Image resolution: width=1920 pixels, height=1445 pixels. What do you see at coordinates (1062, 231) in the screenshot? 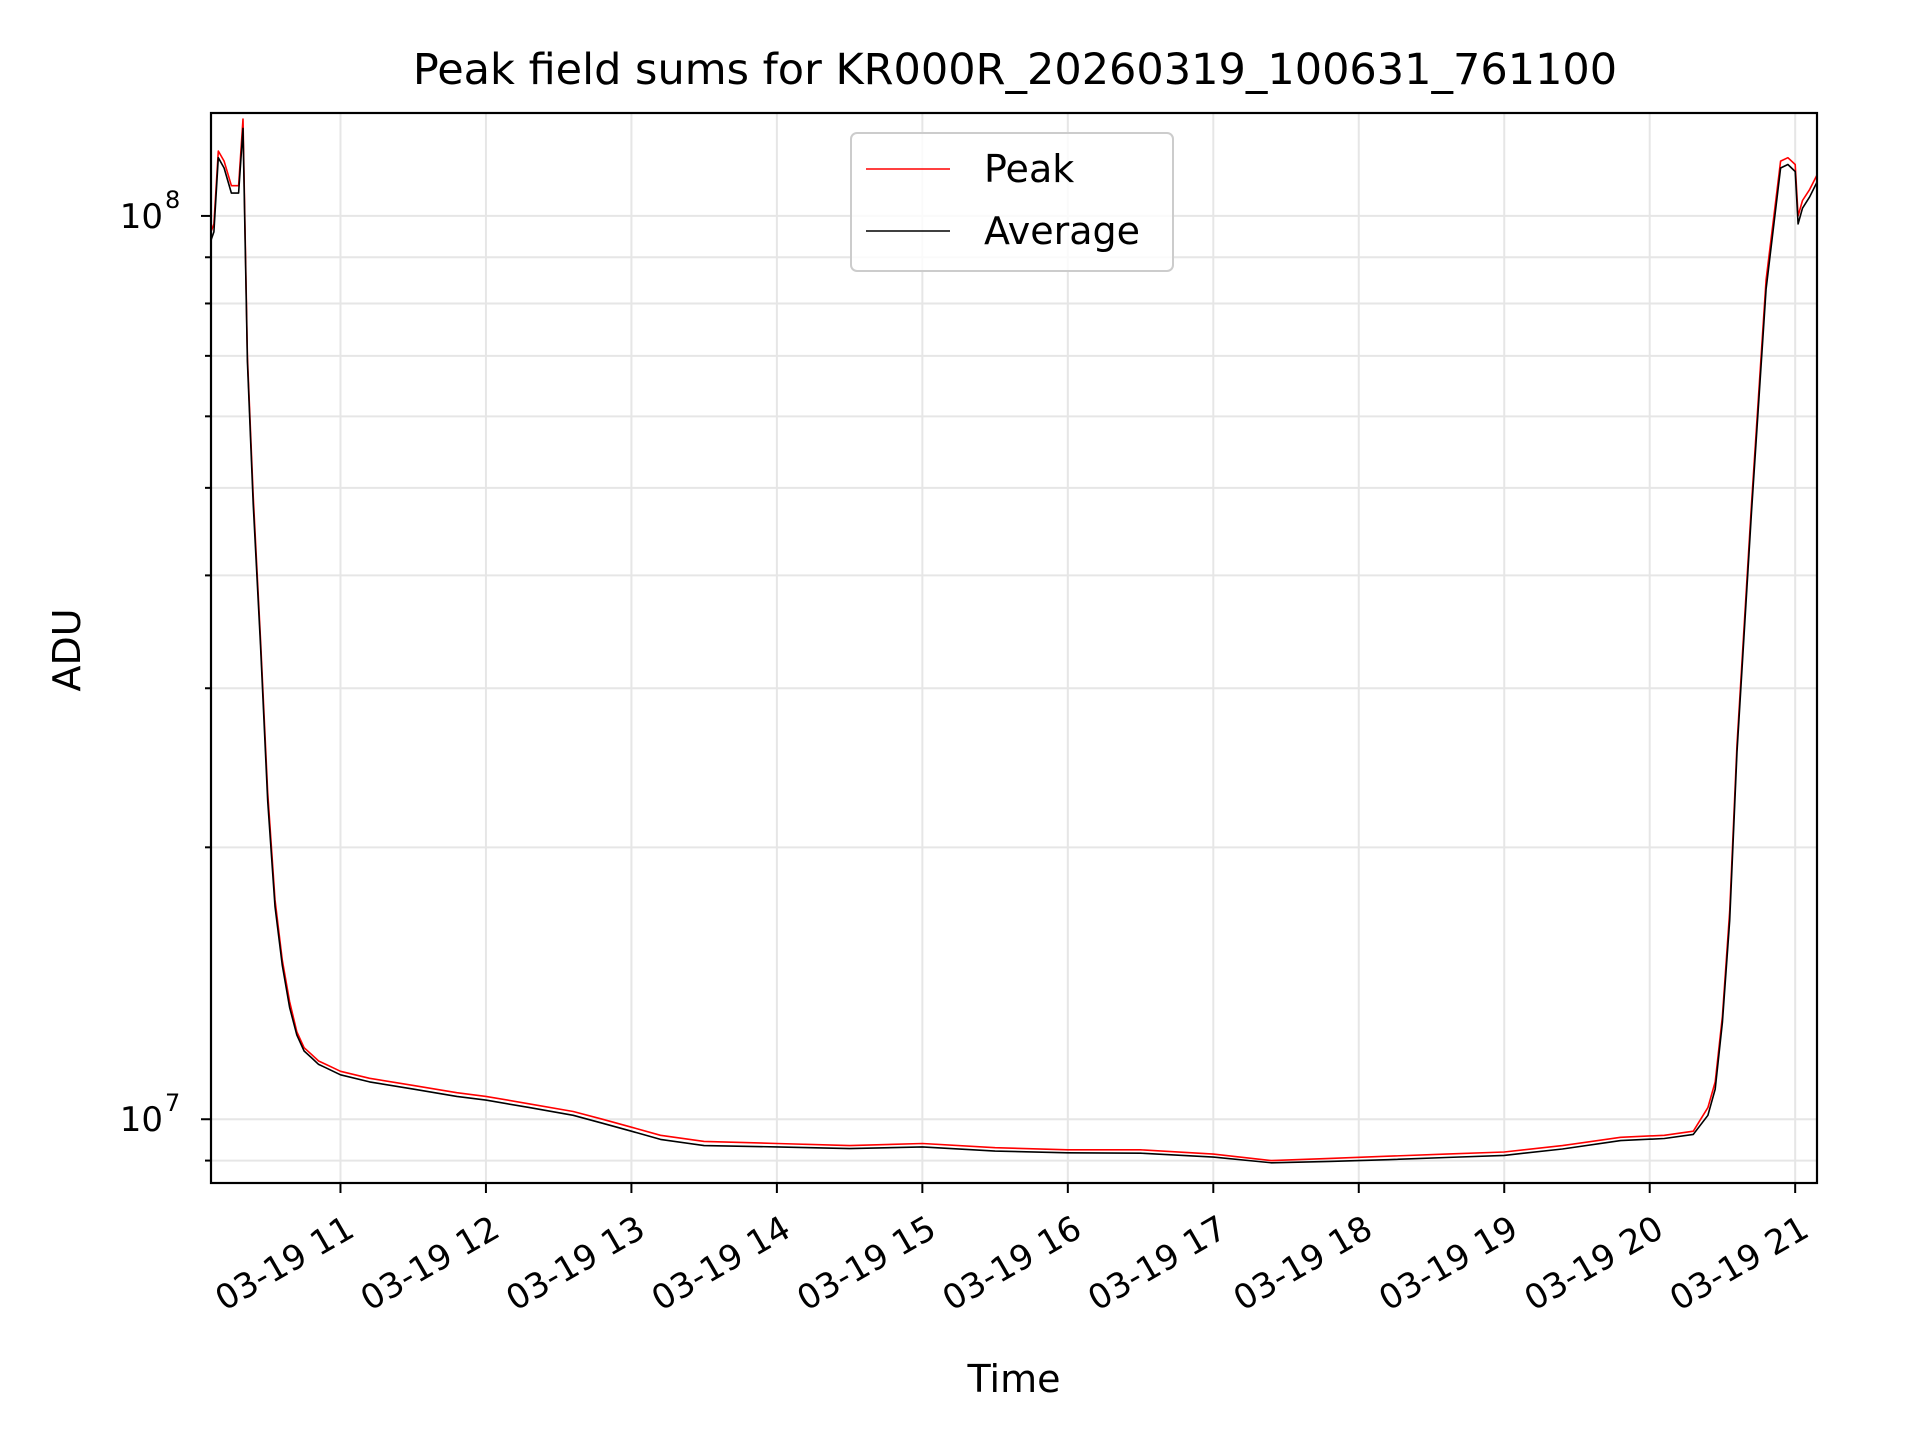
I see `legend-label-average: Average` at bounding box center [1062, 231].